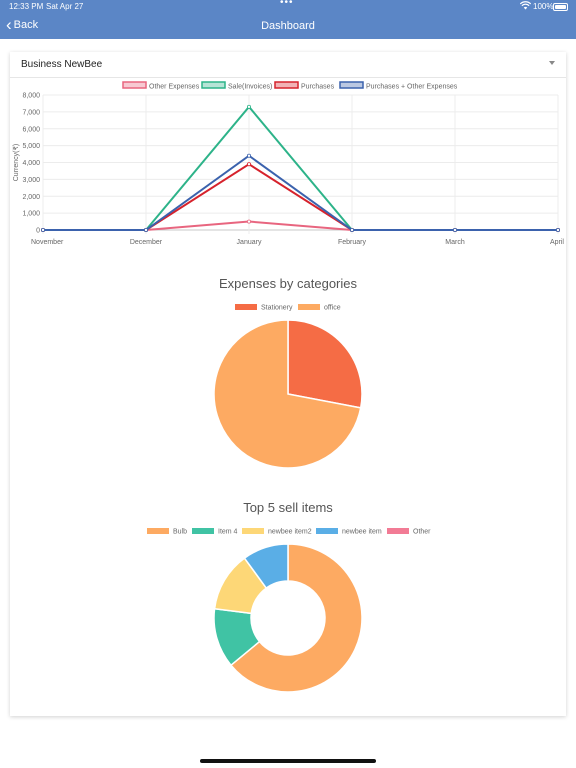 The width and height of the screenshot is (576, 768). I want to click on y-tick-label: 1,000, so click(31, 214).